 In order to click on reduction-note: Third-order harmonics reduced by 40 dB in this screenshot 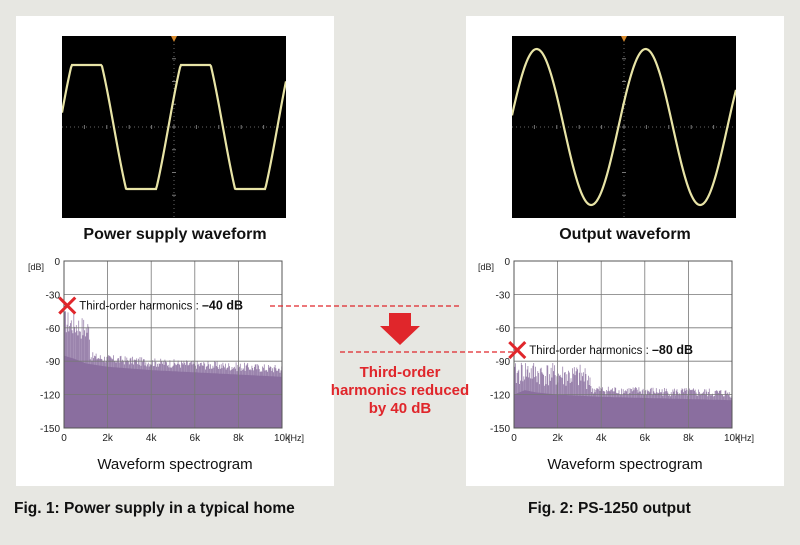, I will do `click(400, 391)`.